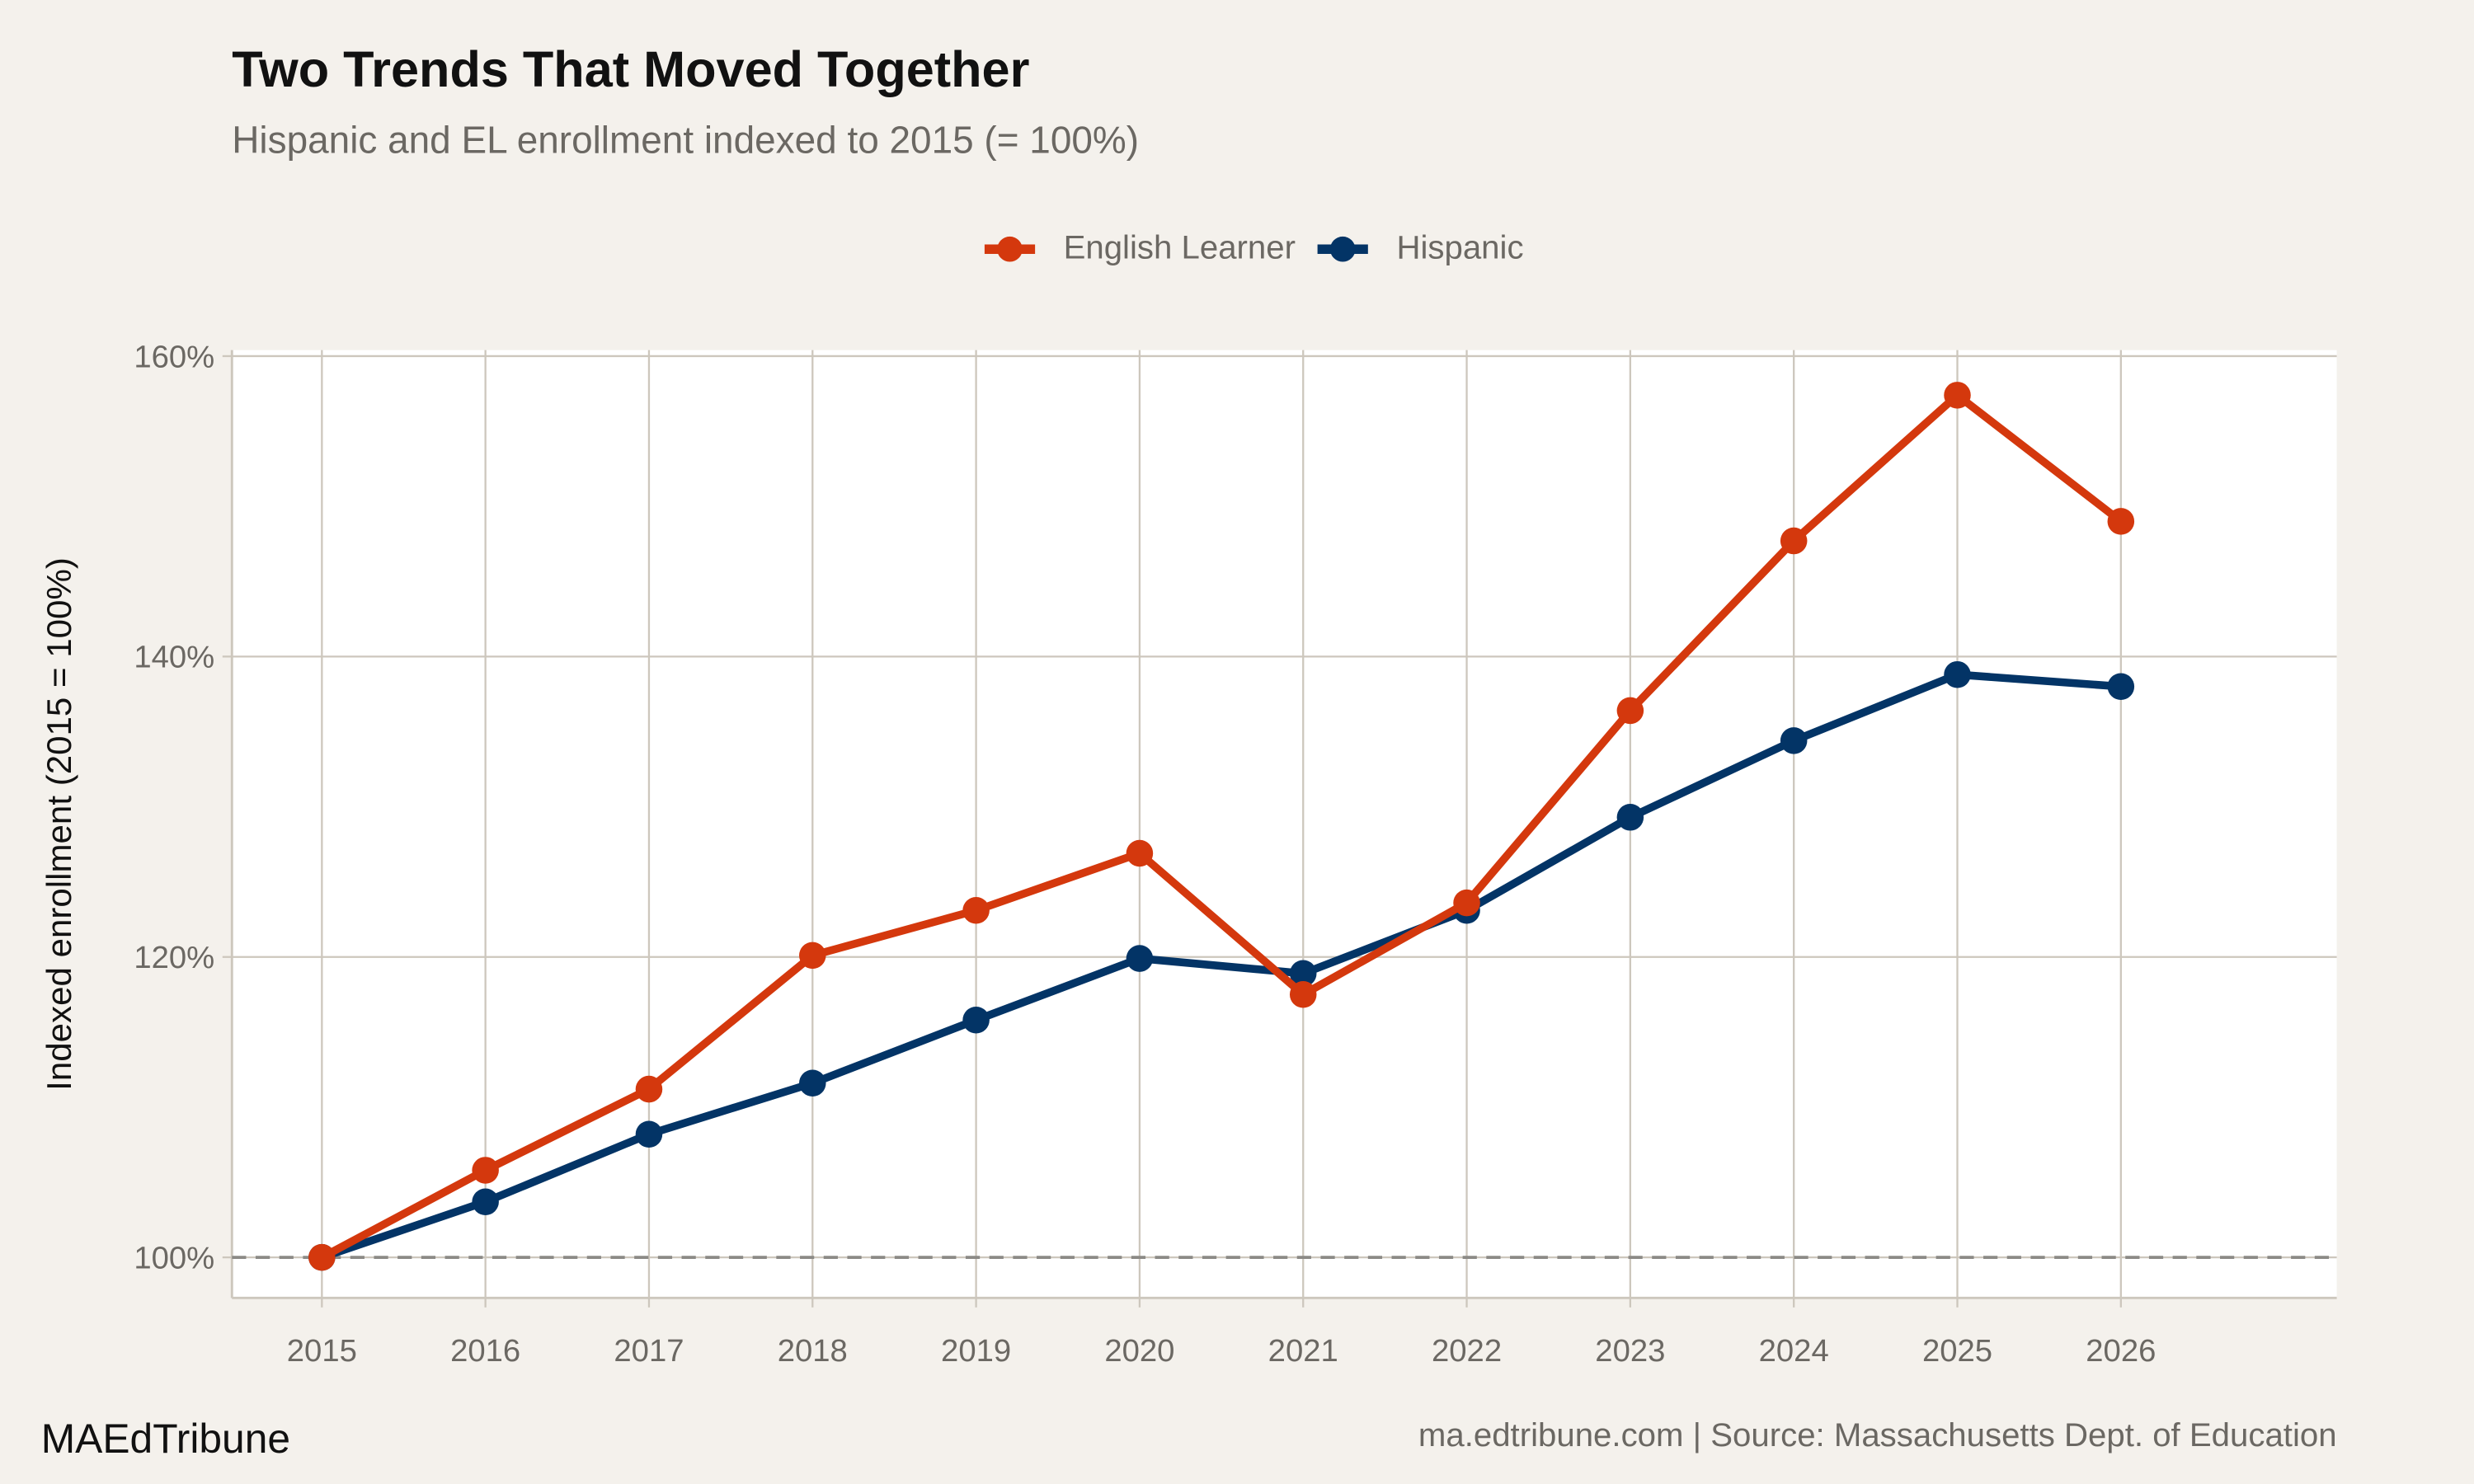 The width and height of the screenshot is (2474, 1484). Describe the element at coordinates (1179, 249) in the screenshot. I see `legend-label: English Learner` at that location.